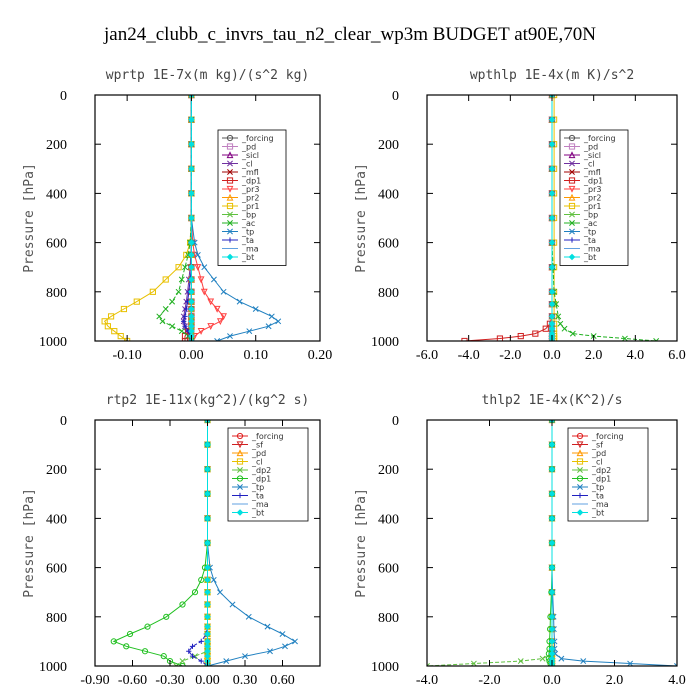 This screenshot has width=700, height=700. Describe the element at coordinates (250, 172) in the screenshot. I see `legend-label: _mfl` at that location.